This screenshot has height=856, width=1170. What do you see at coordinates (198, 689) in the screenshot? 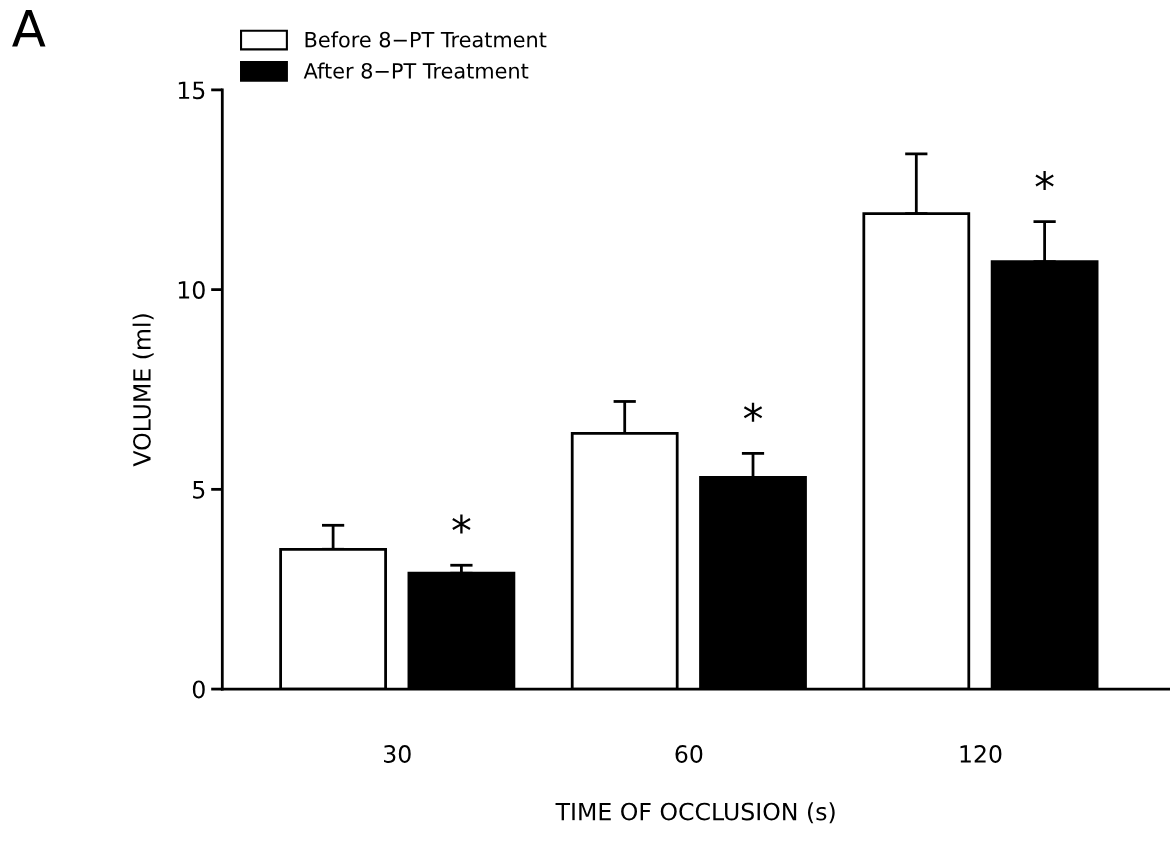
I see `y-tick-label: 0` at bounding box center [198, 689].